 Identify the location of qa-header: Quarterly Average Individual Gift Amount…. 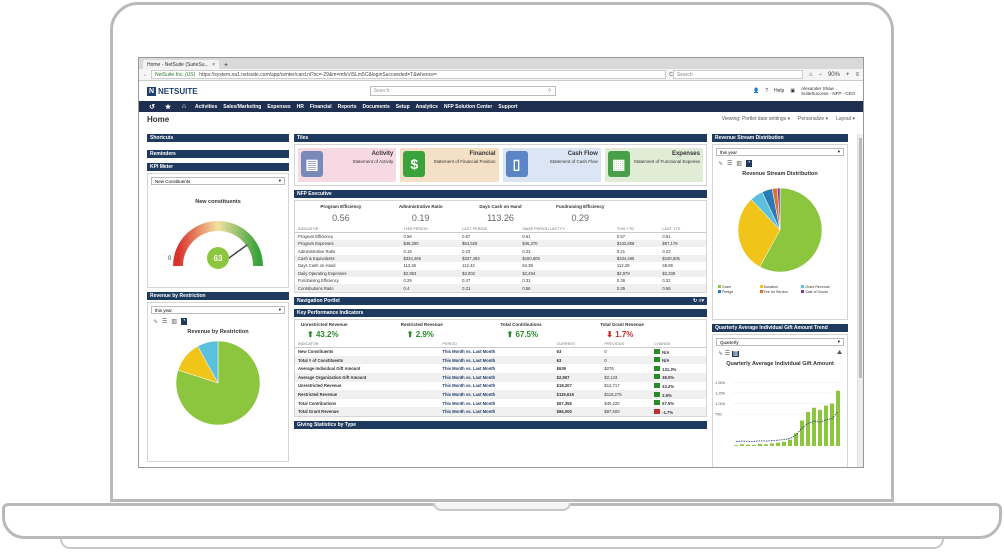
(780, 328).